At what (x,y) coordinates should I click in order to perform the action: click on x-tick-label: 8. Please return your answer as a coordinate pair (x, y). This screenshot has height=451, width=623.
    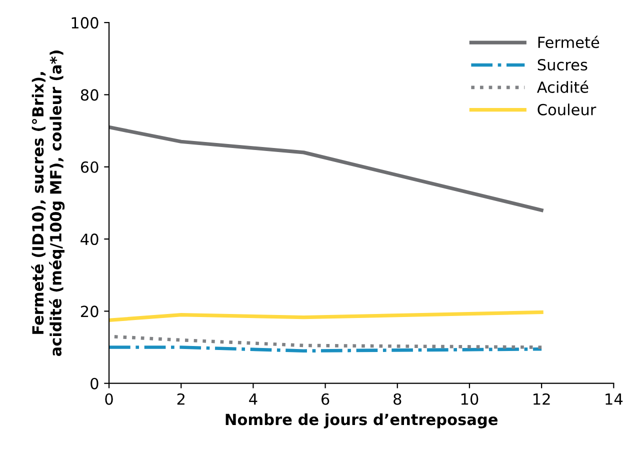
    Looking at the image, I should click on (398, 399).